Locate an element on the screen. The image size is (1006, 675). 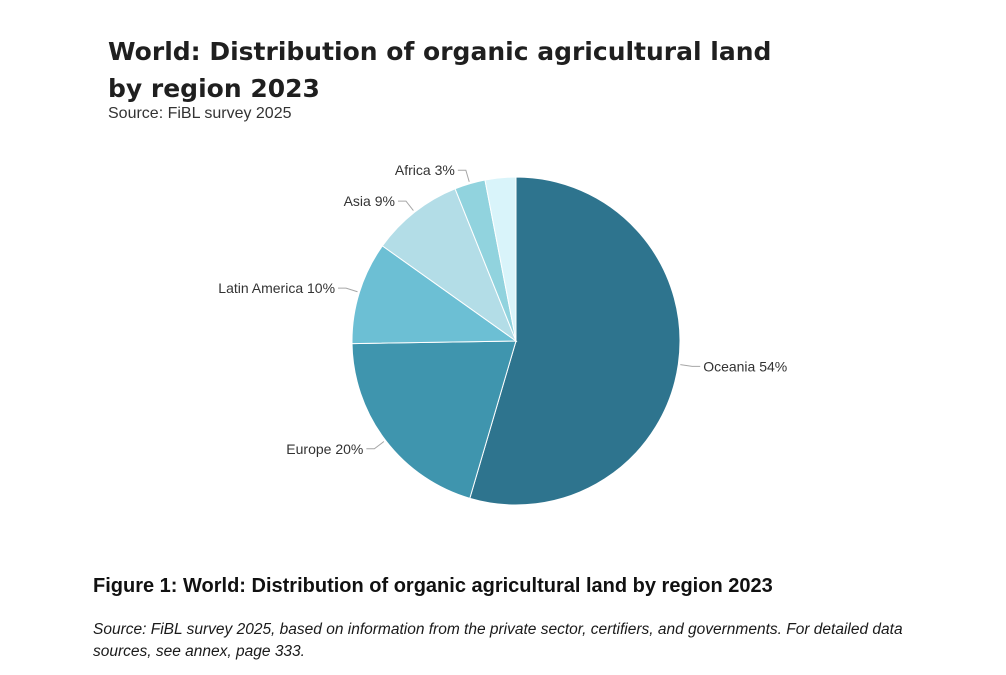
slice-label-africa: Africa 3% is located at coordinates (425, 170).